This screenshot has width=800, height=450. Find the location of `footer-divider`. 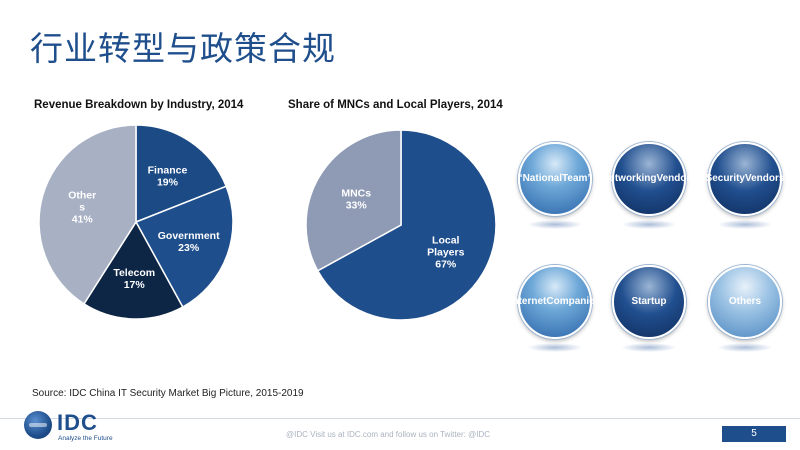

footer-divider is located at coordinates (400, 418).